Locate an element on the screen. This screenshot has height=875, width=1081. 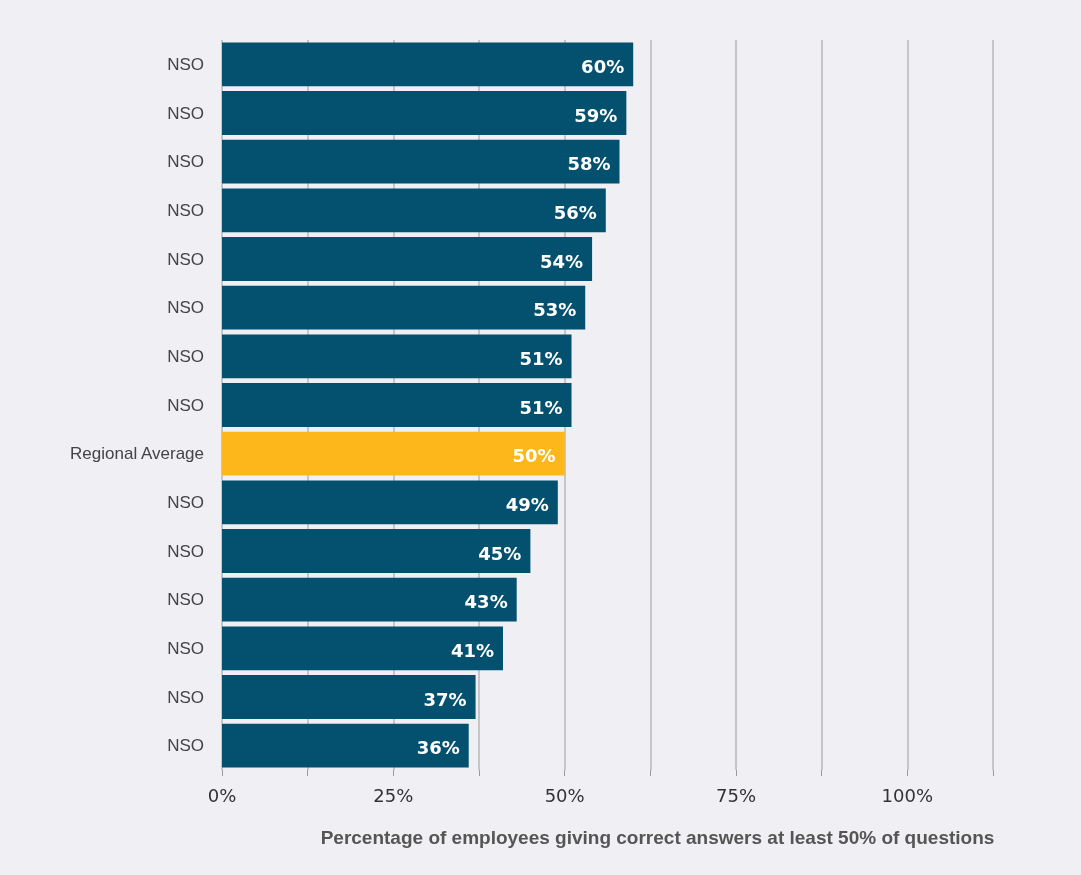
data-label: 60% is located at coordinates (603, 66).